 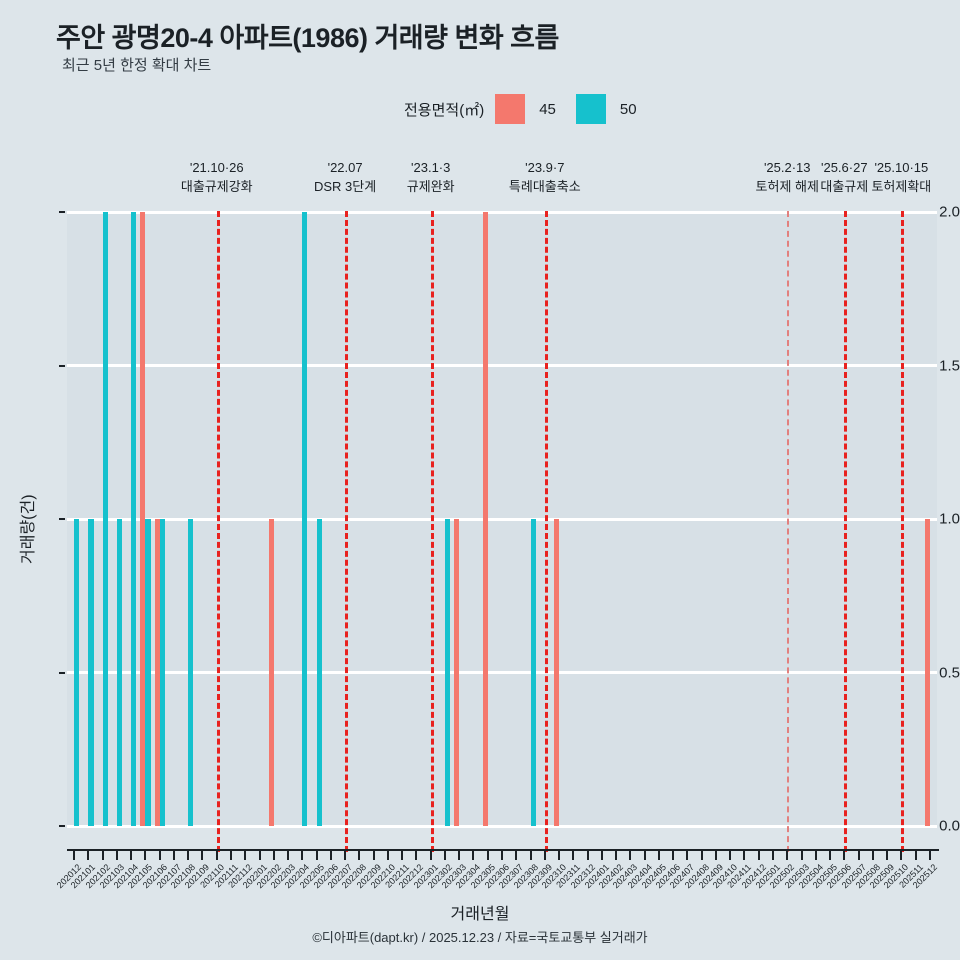 I want to click on legend-label-45: 45, so click(x=547, y=109).